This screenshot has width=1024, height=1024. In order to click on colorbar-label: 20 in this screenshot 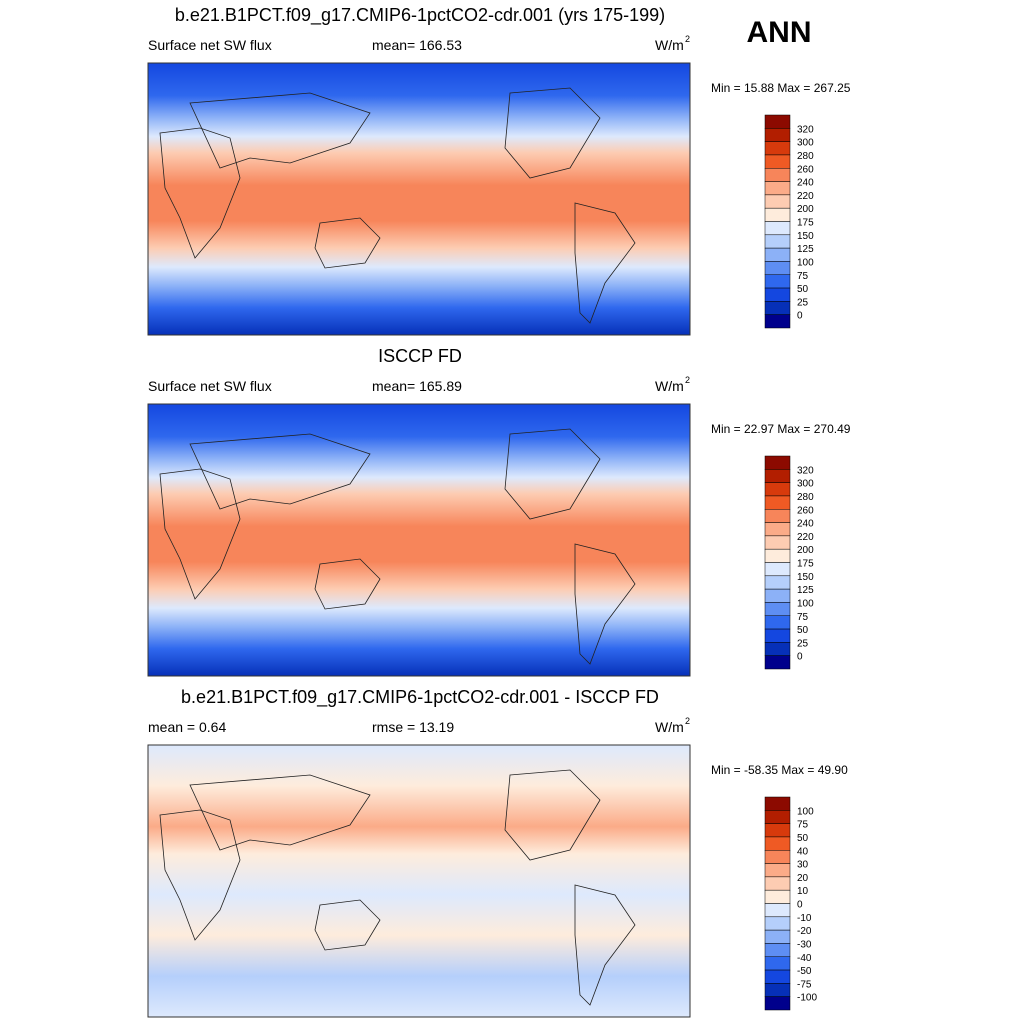, I will do `click(803, 878)`.